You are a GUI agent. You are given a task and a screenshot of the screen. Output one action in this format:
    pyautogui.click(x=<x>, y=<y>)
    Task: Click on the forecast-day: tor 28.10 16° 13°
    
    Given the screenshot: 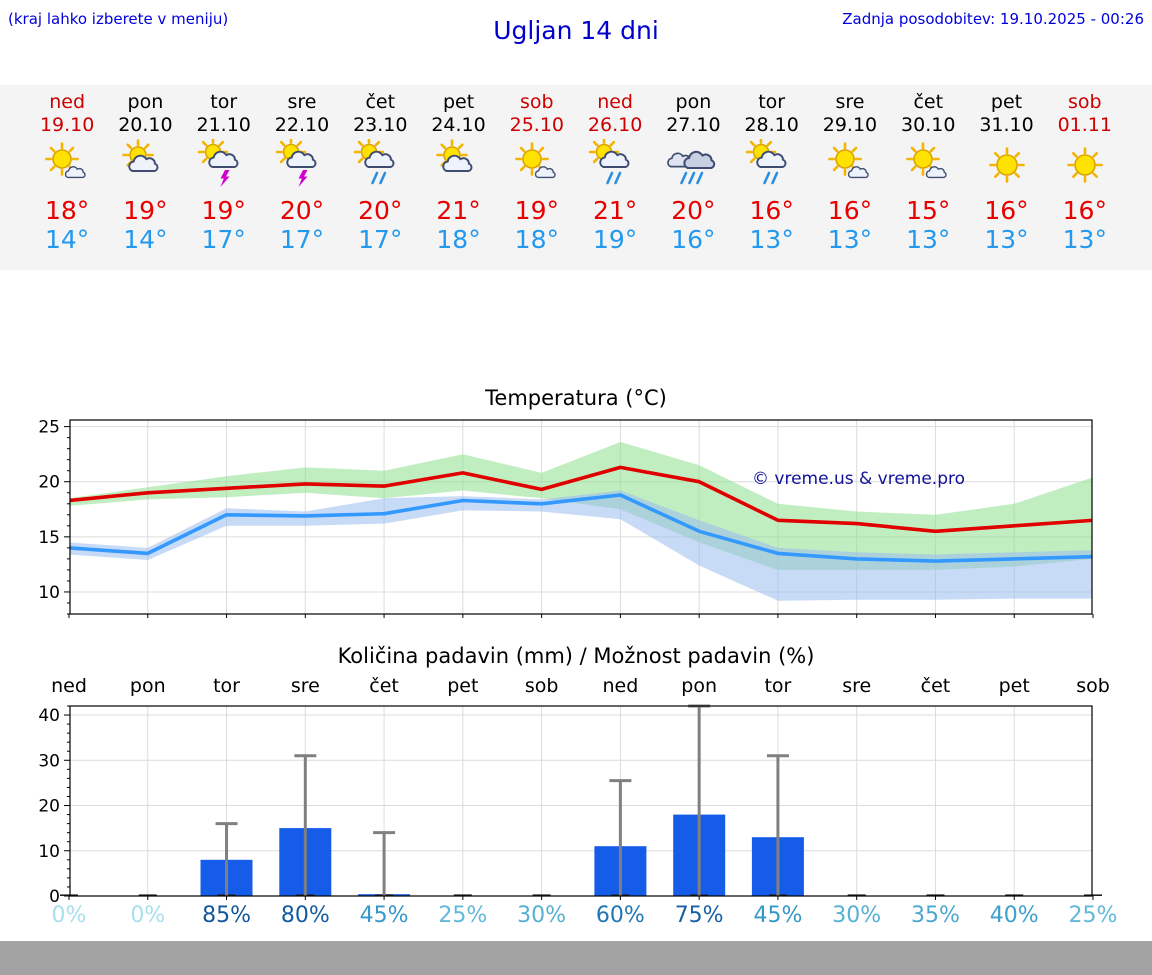 What is the action you would take?
    pyautogui.click(x=772, y=180)
    